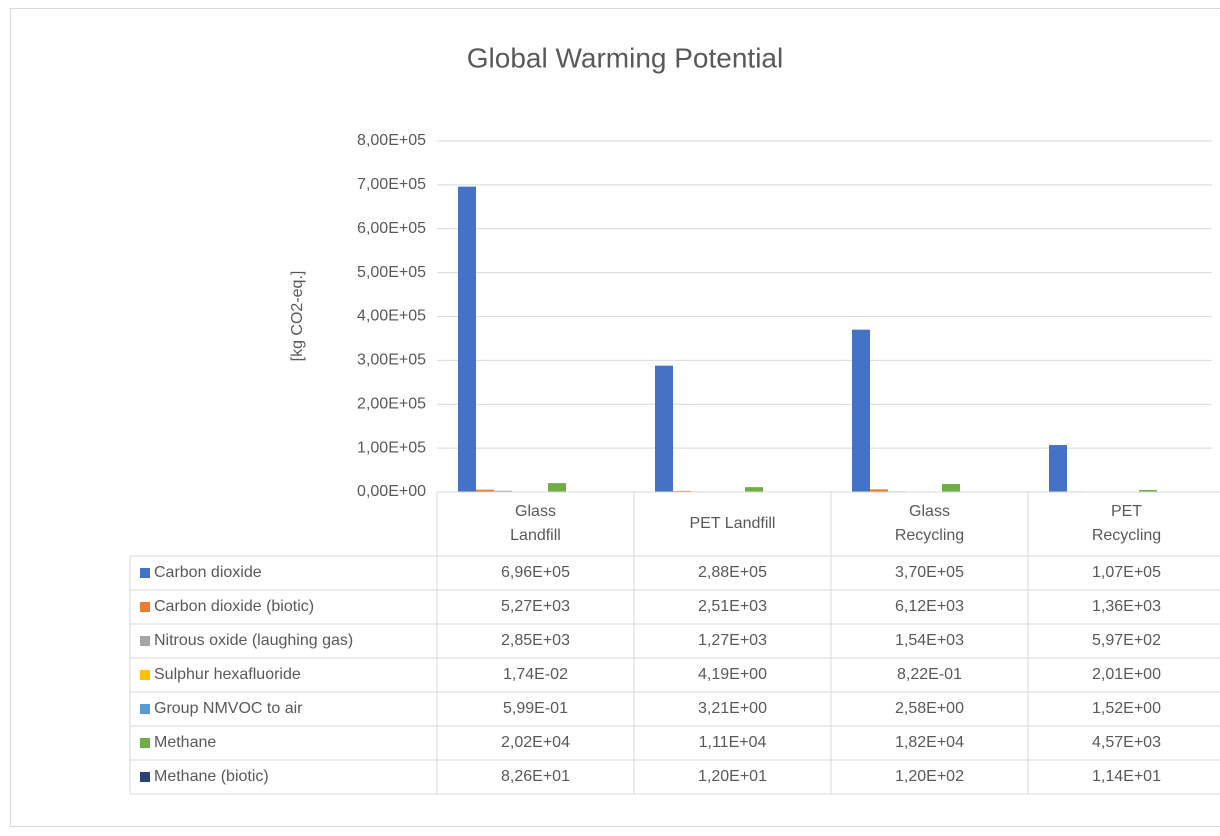 The height and width of the screenshot is (836, 1220). What do you see at coordinates (297, 316) in the screenshot?
I see `y-axis-label: [kg CO2-eq.]` at bounding box center [297, 316].